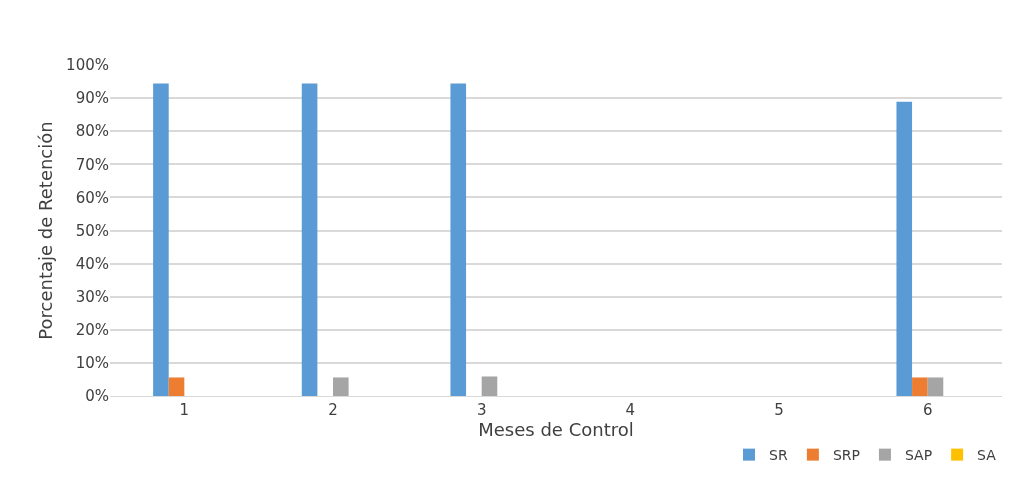 Image resolution: width=1022 pixels, height=483 pixels. I want to click on legend-label: SAP, so click(918, 455).